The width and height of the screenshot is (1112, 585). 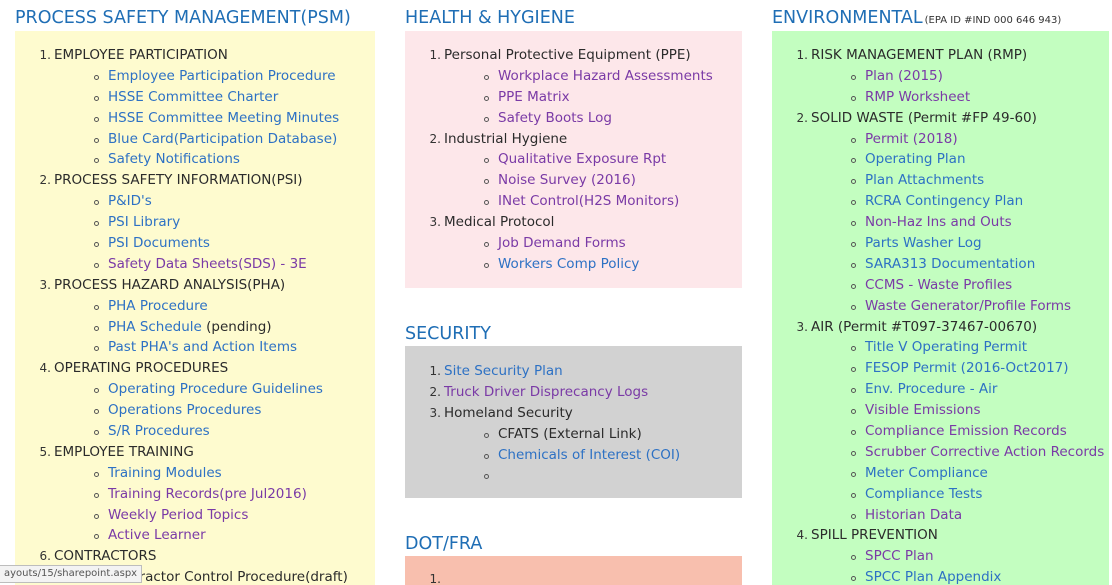 What do you see at coordinates (534, 96) in the screenshot?
I see `document-link: PPE Matrix` at bounding box center [534, 96].